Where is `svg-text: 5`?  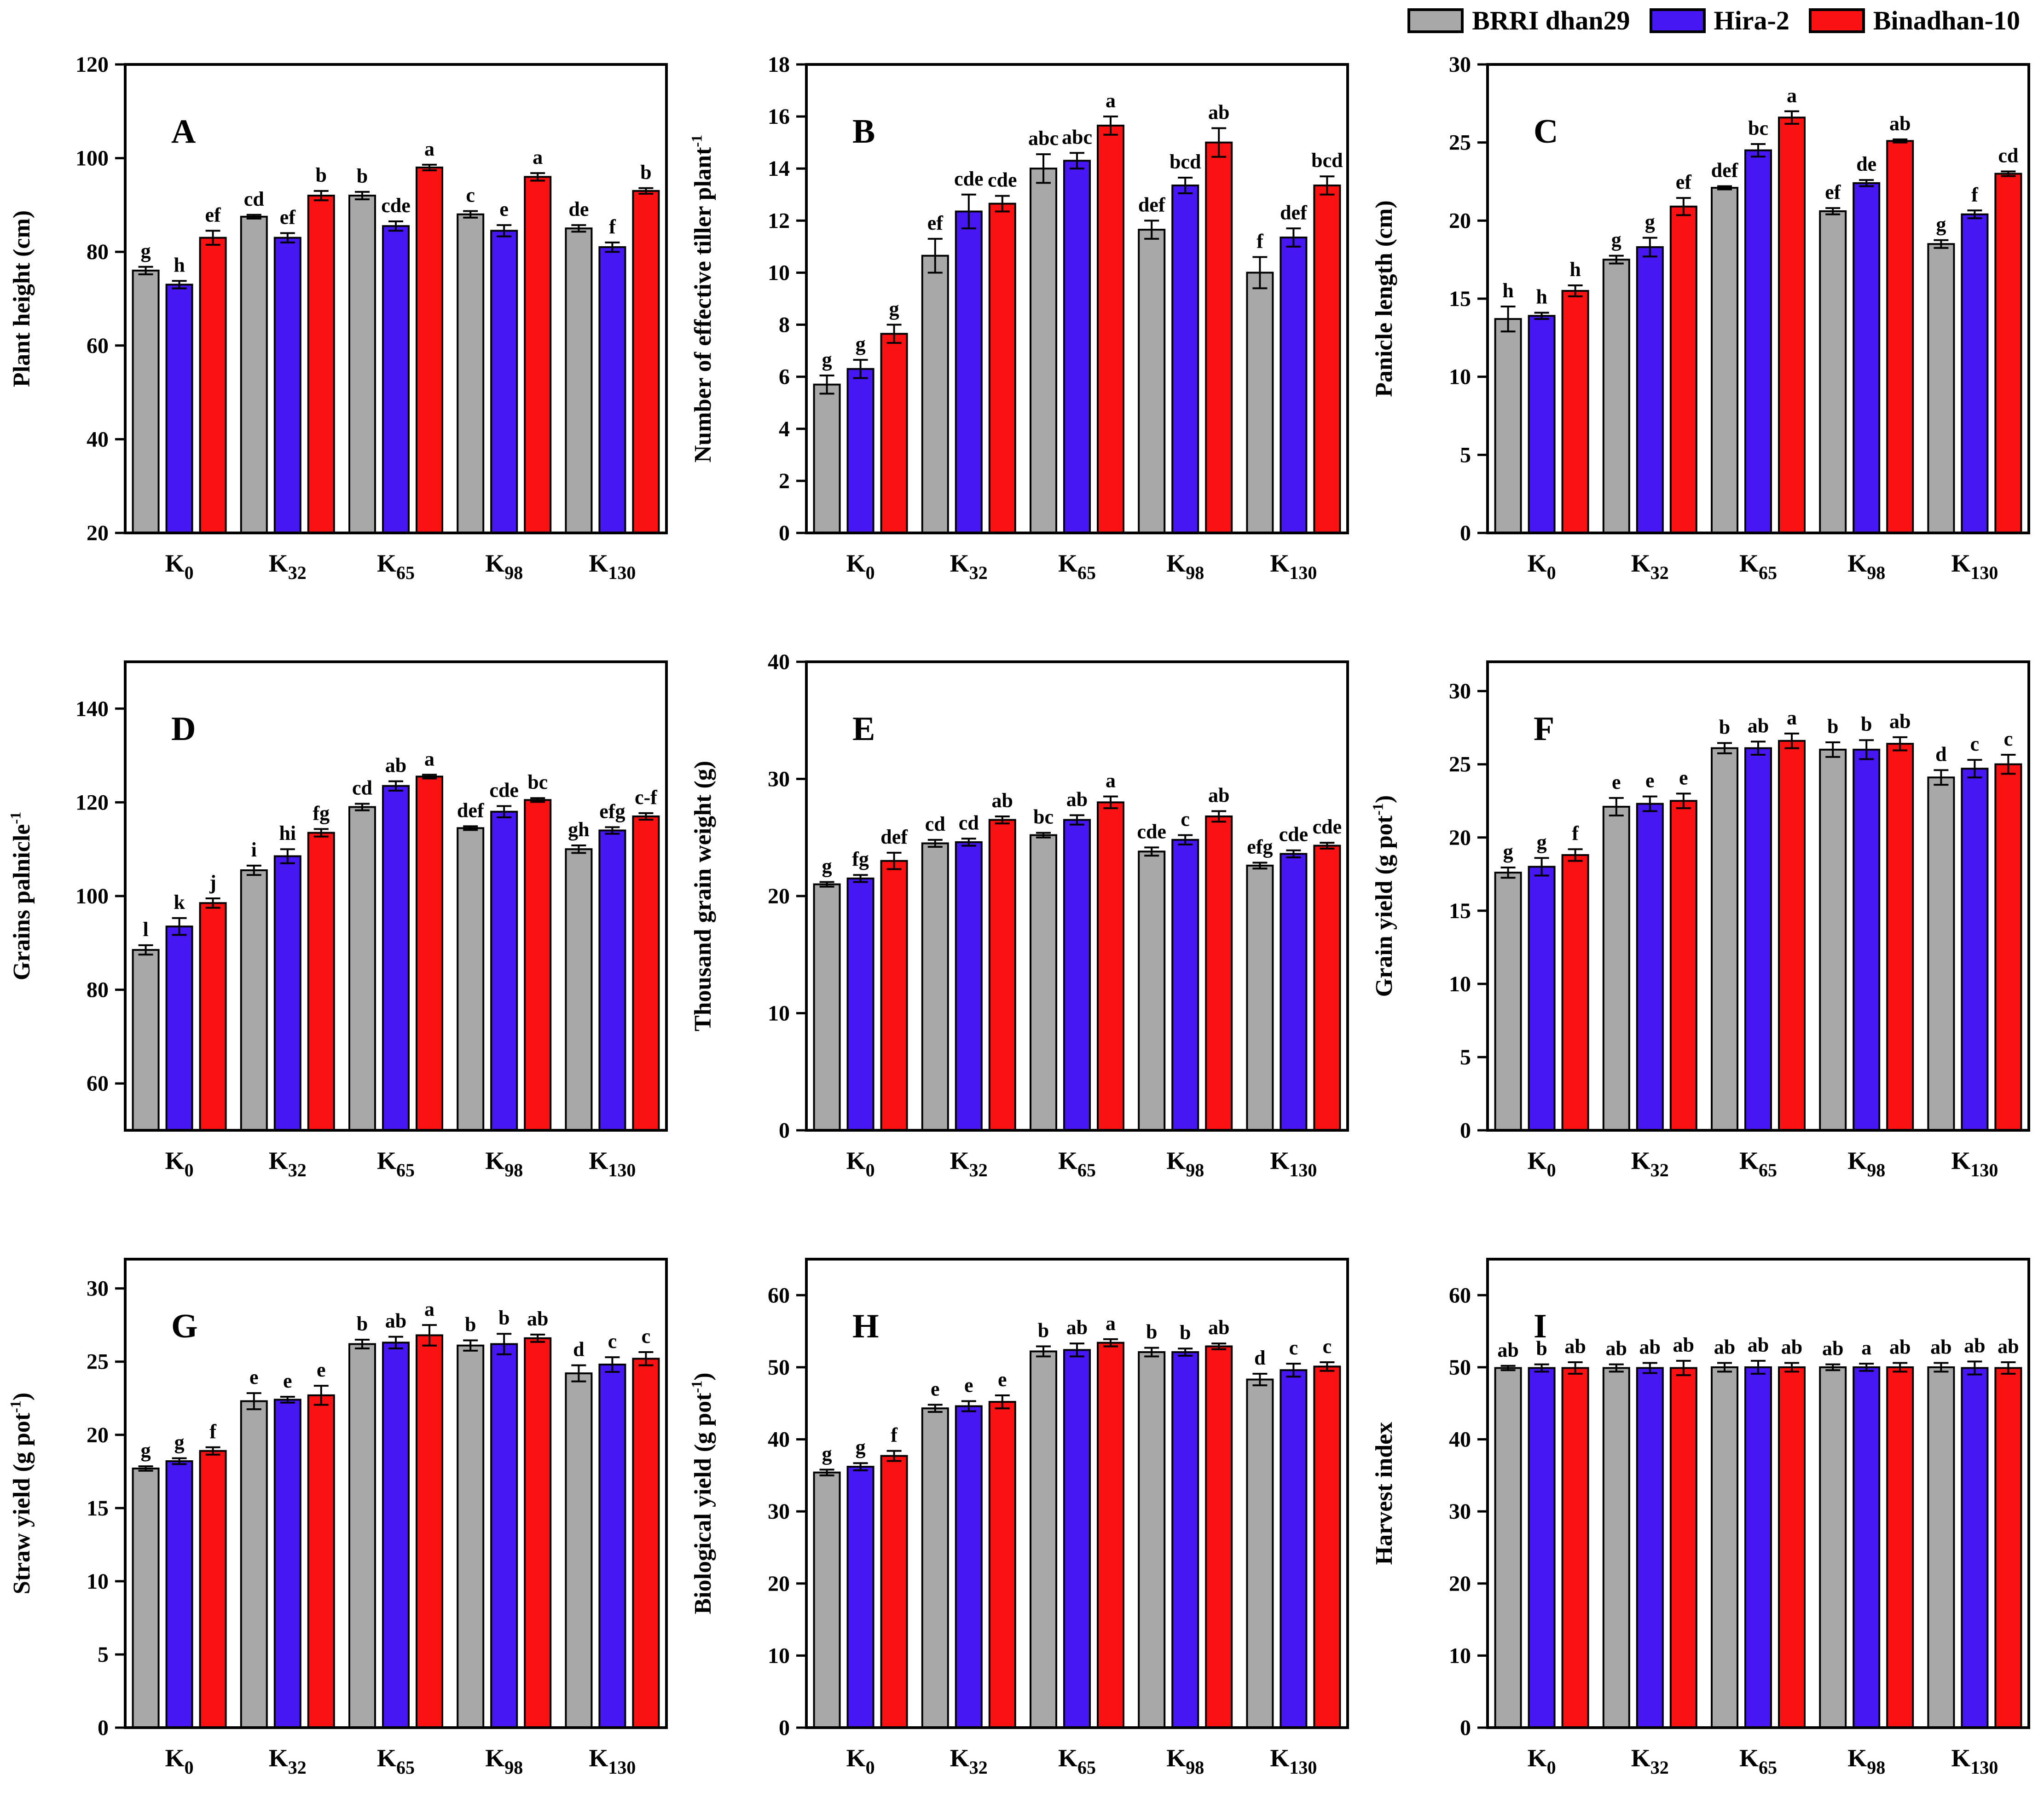
svg-text: 5 is located at coordinates (103, 1655).